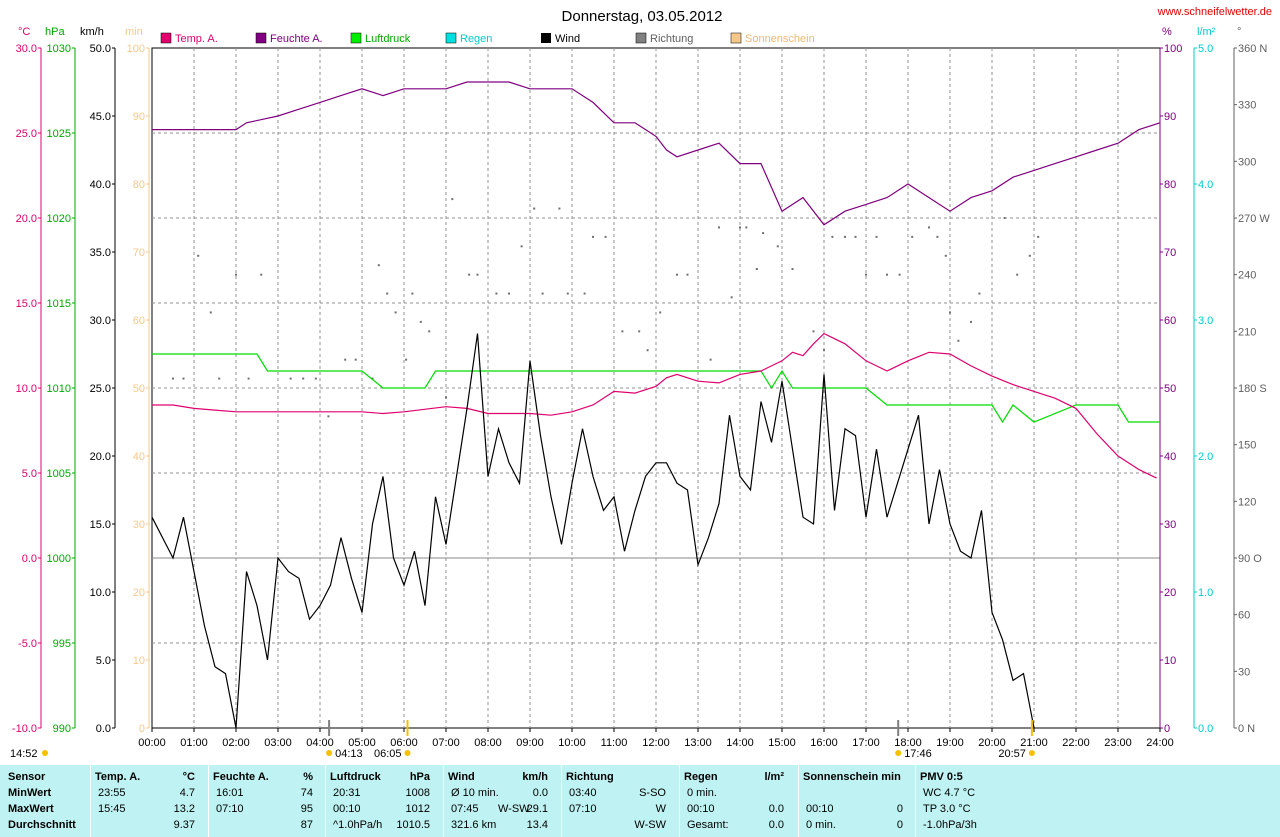  I want to click on stats-column-unit: °C, so click(188, 777).